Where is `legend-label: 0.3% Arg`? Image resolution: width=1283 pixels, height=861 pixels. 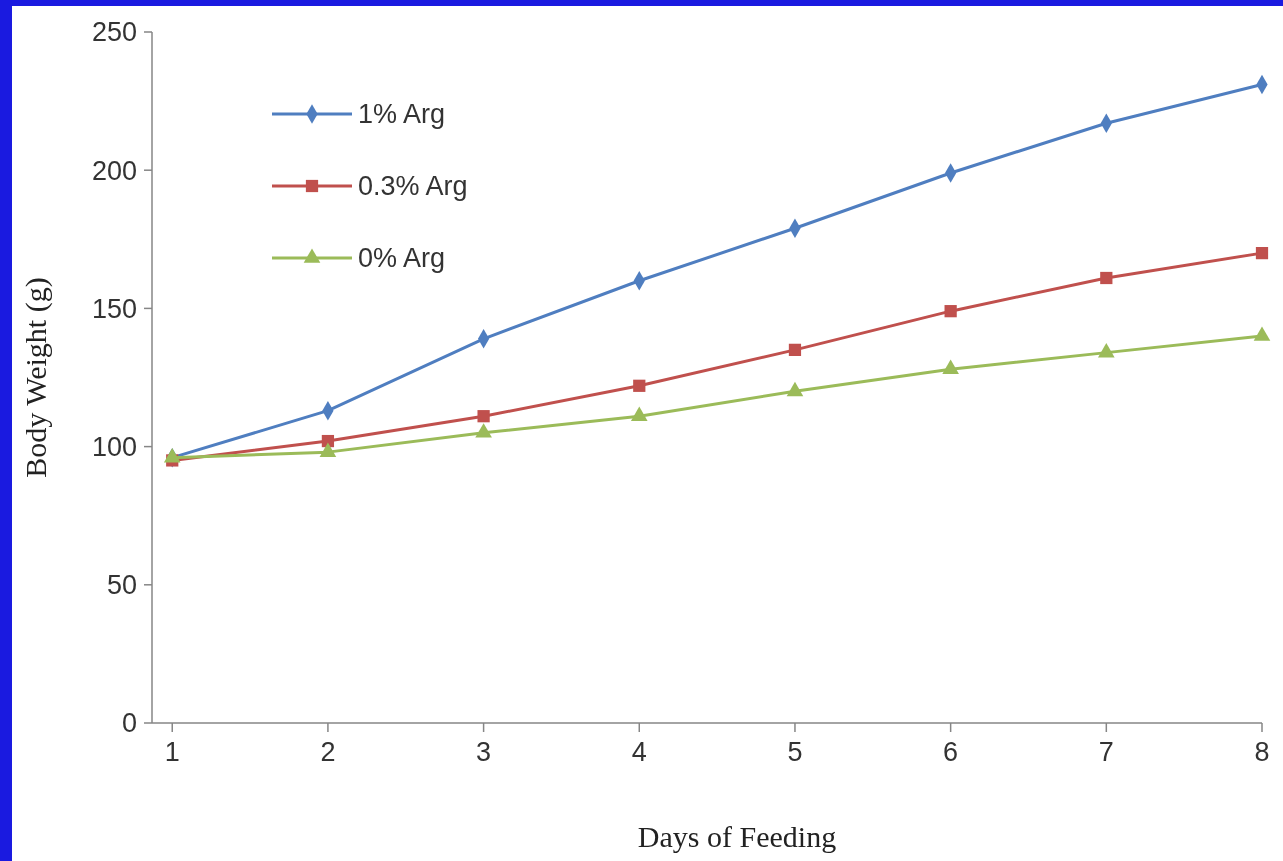 legend-label: 0.3% Arg is located at coordinates (413, 186).